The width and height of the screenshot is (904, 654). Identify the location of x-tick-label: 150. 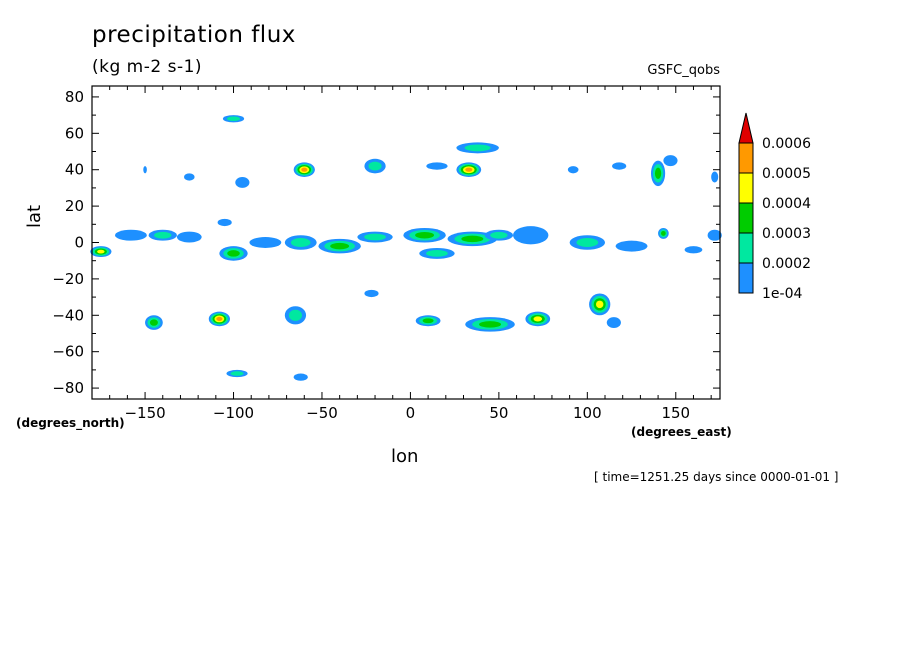
(675, 413).